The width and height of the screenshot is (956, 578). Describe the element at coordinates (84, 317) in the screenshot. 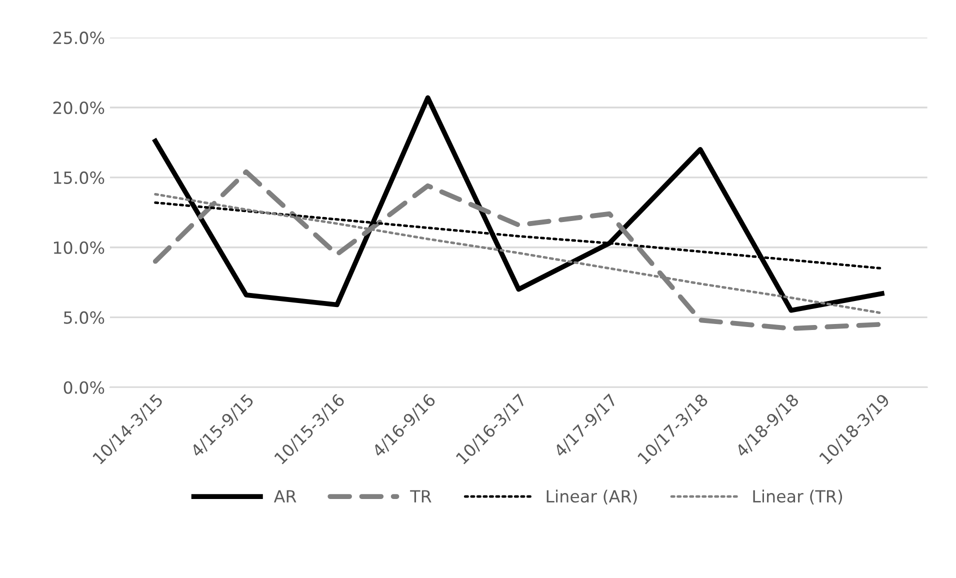

I see `y-tick-label: 5.0%` at that location.